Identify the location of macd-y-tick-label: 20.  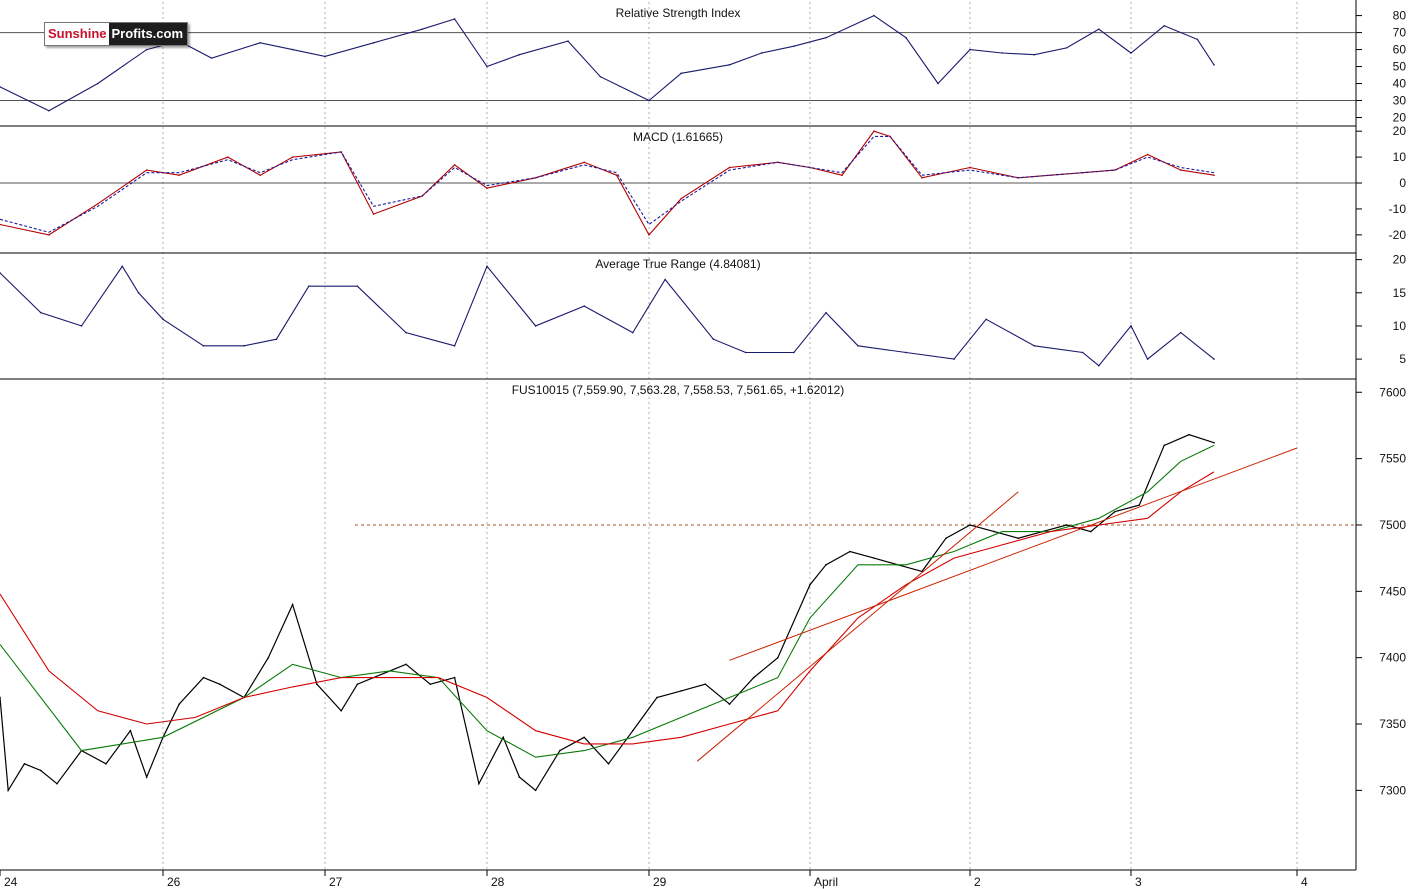
(1400, 131).